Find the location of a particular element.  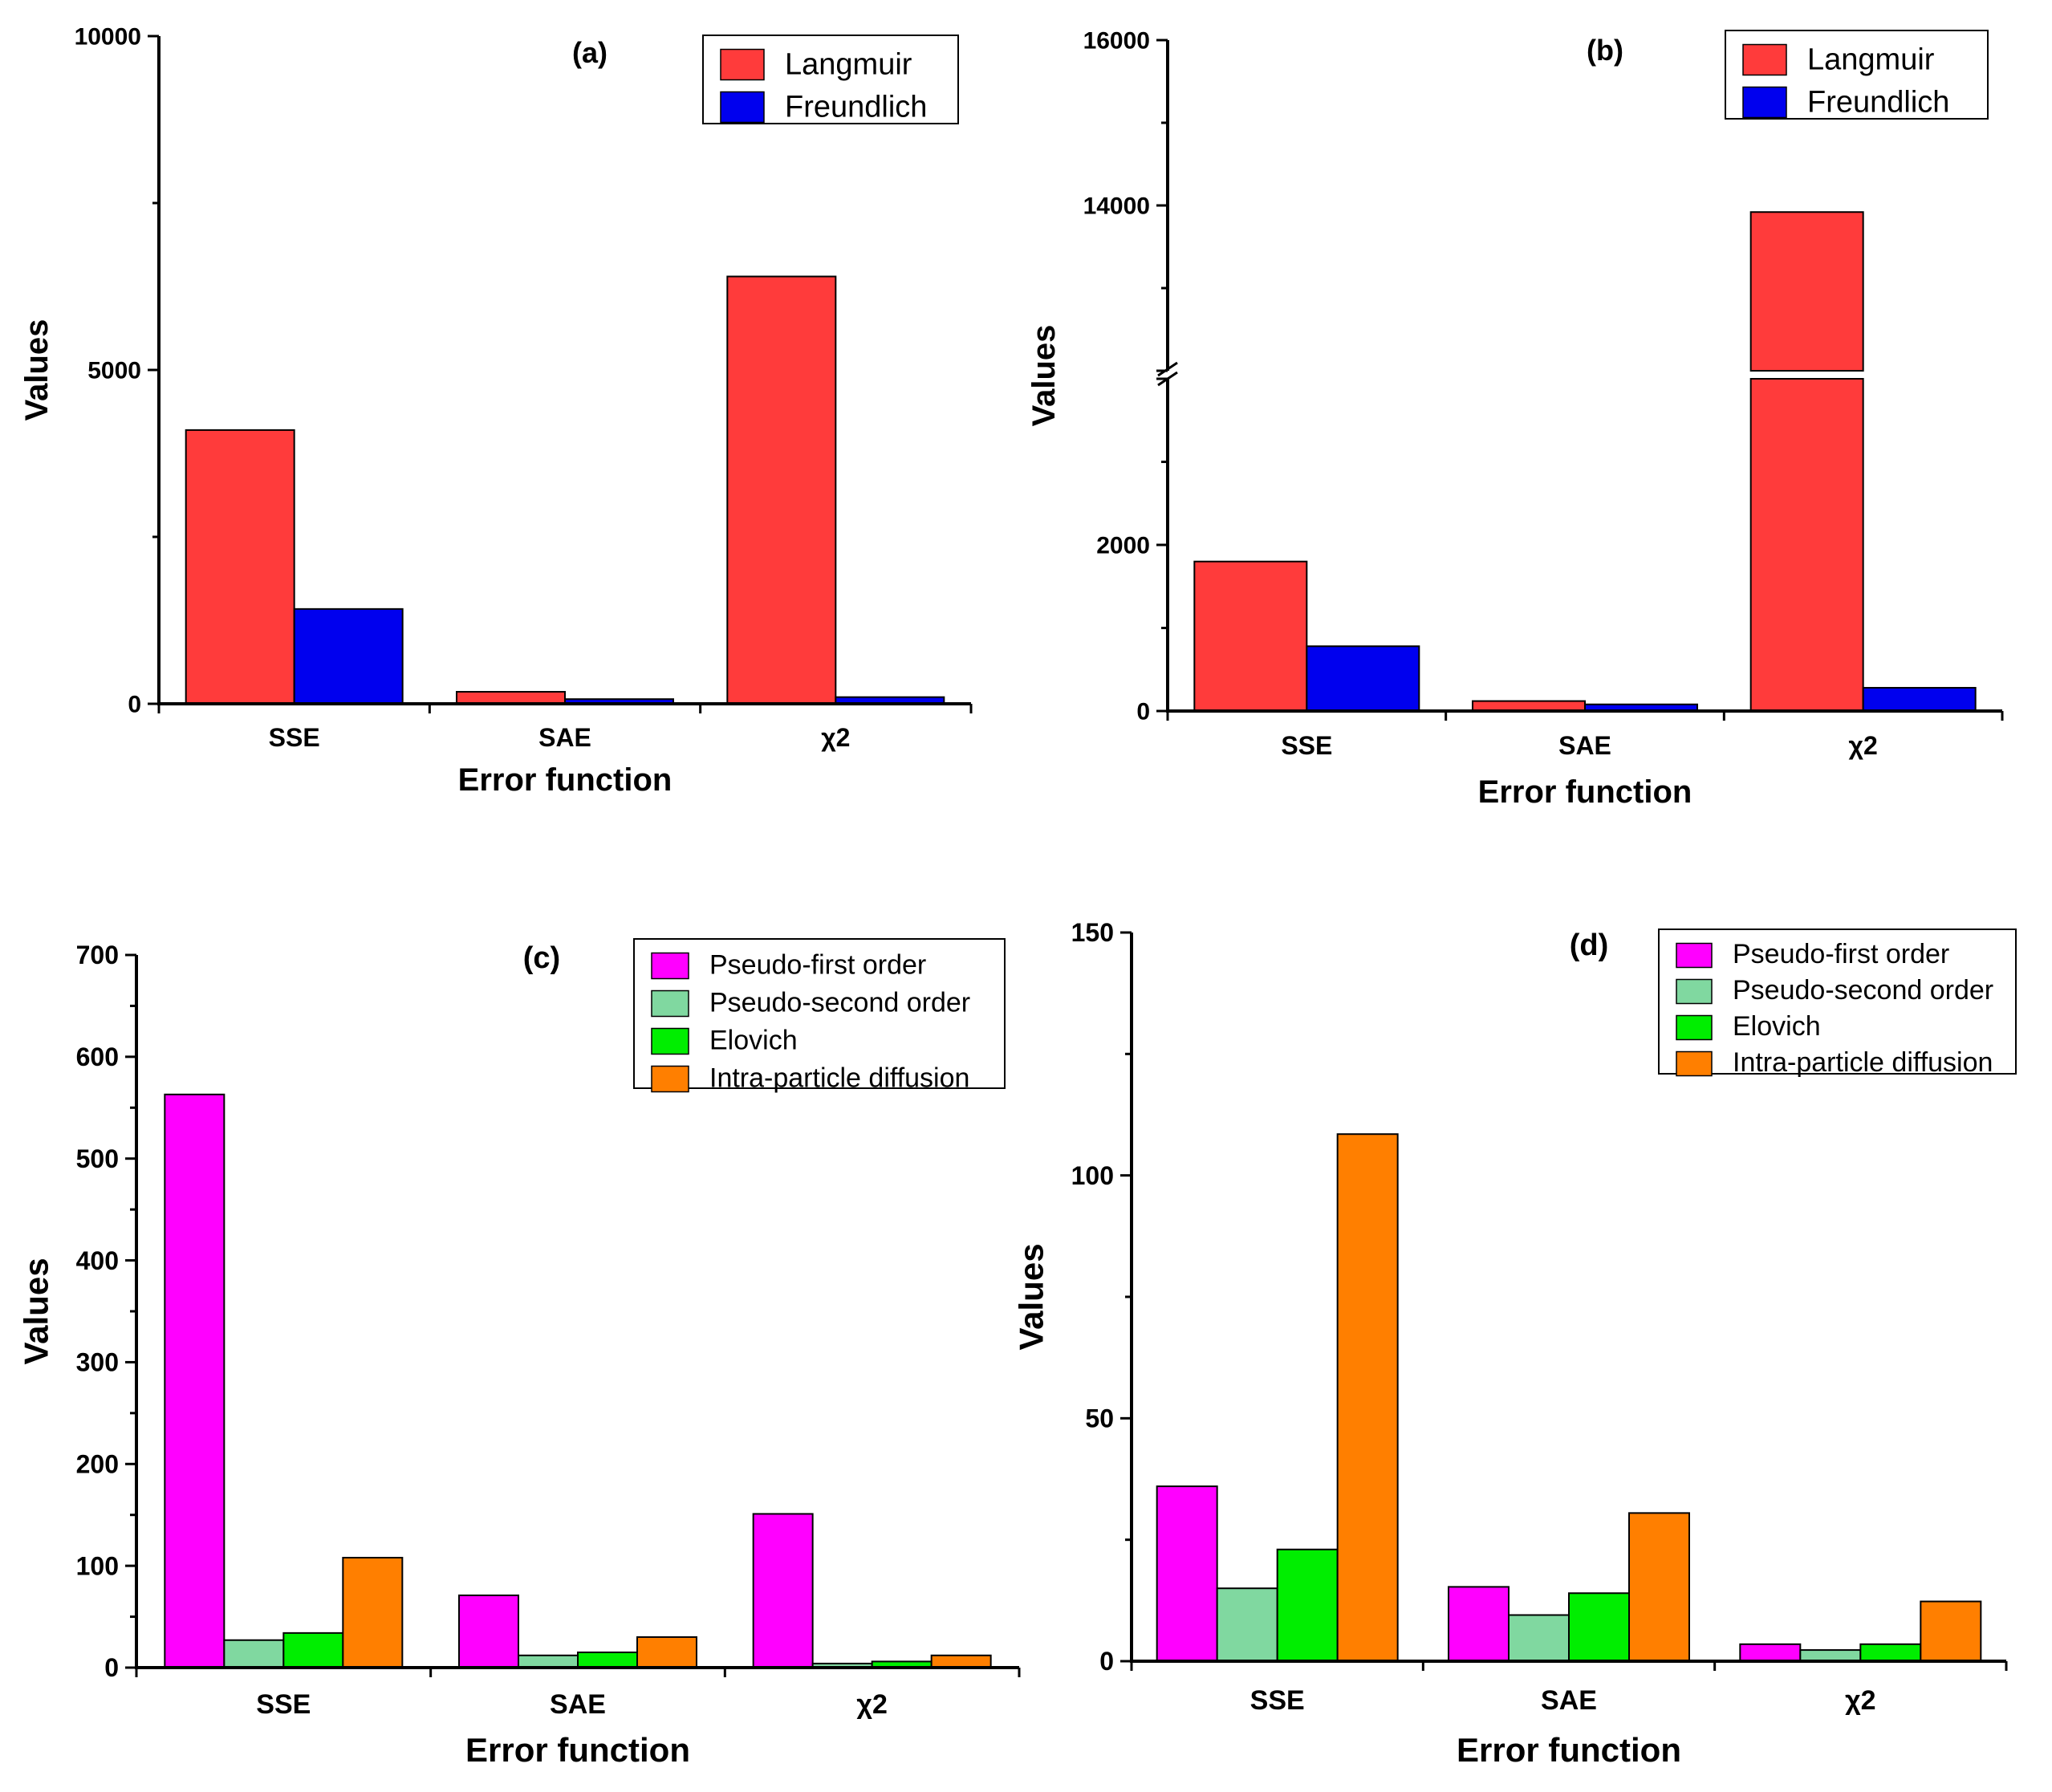

x-axis-title-b: Error function is located at coordinates (1585, 792).